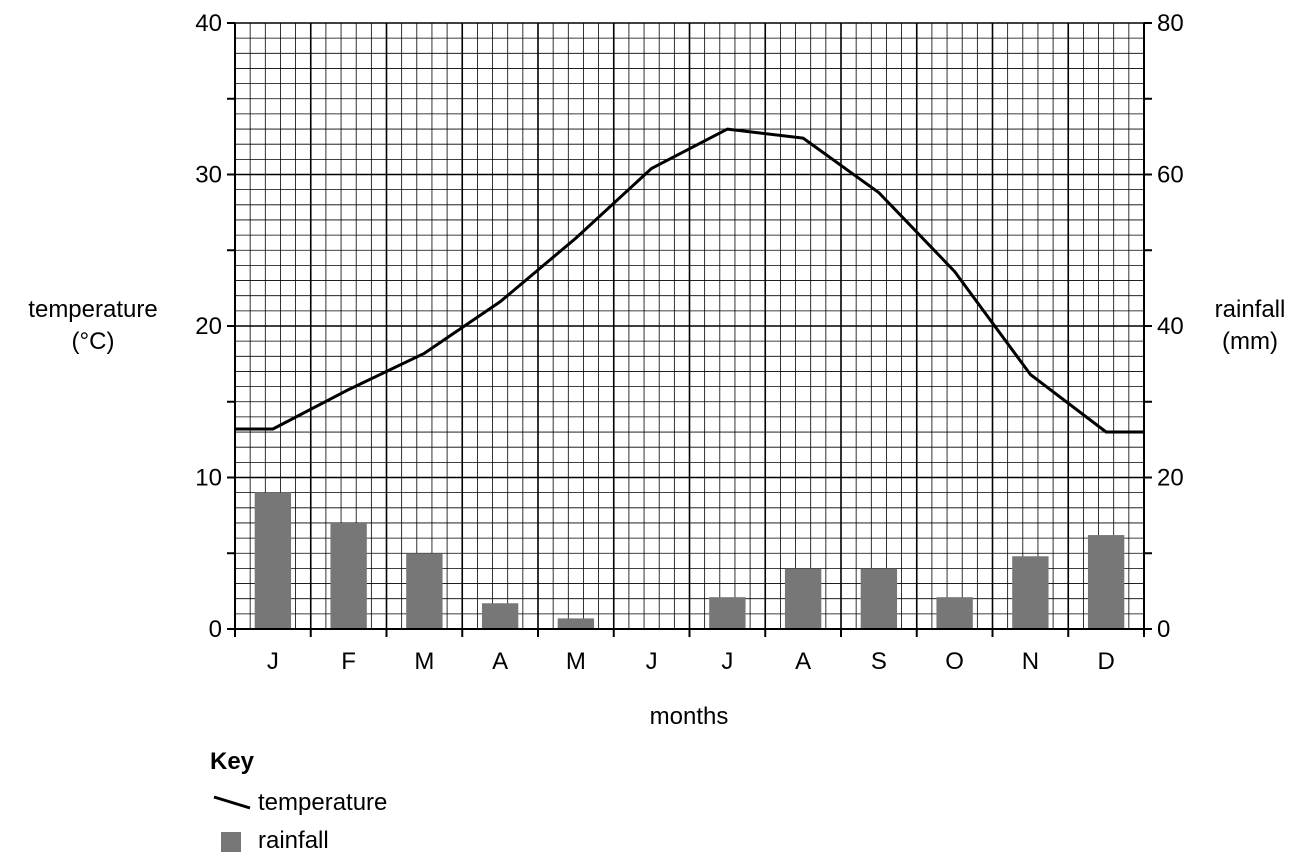 This screenshot has height=868, width=1298. Describe the element at coordinates (689, 716) in the screenshot. I see `x-axis-title: months` at that location.